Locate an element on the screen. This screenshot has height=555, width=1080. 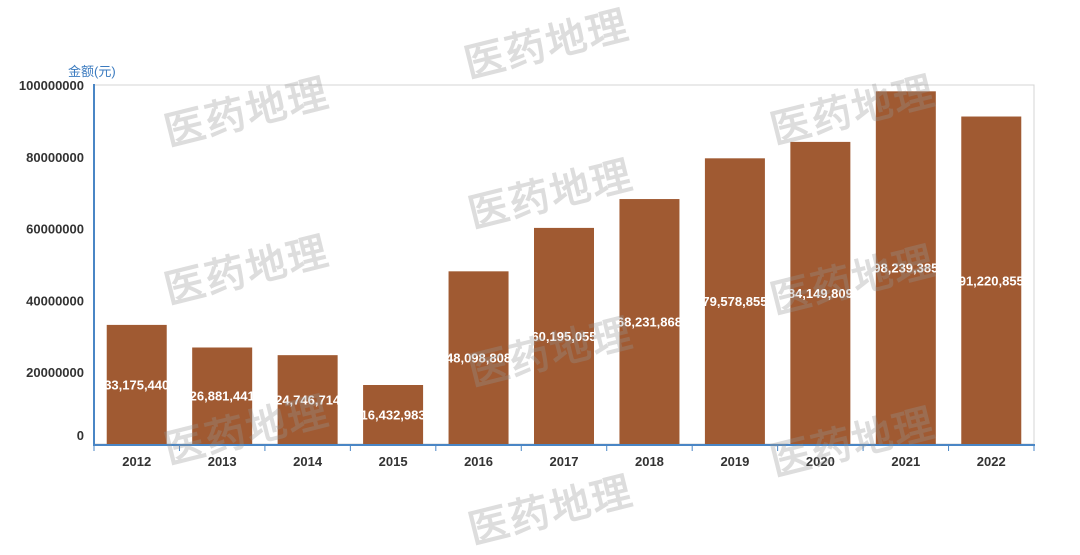
data-label-2021: 98,239,385 is located at coordinates (905, 268).